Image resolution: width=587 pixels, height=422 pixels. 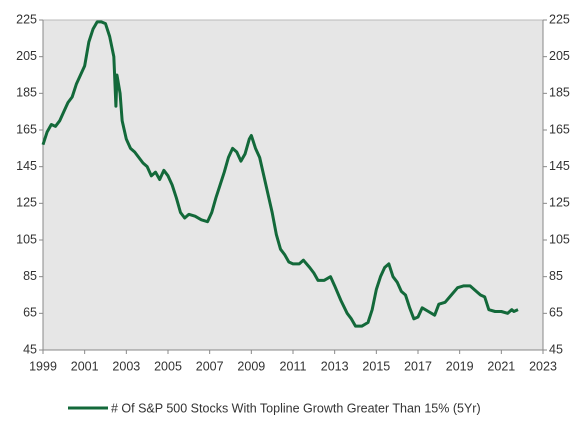 What do you see at coordinates (26, 93) in the screenshot?
I see `y-tick-label: 185` at bounding box center [26, 93].